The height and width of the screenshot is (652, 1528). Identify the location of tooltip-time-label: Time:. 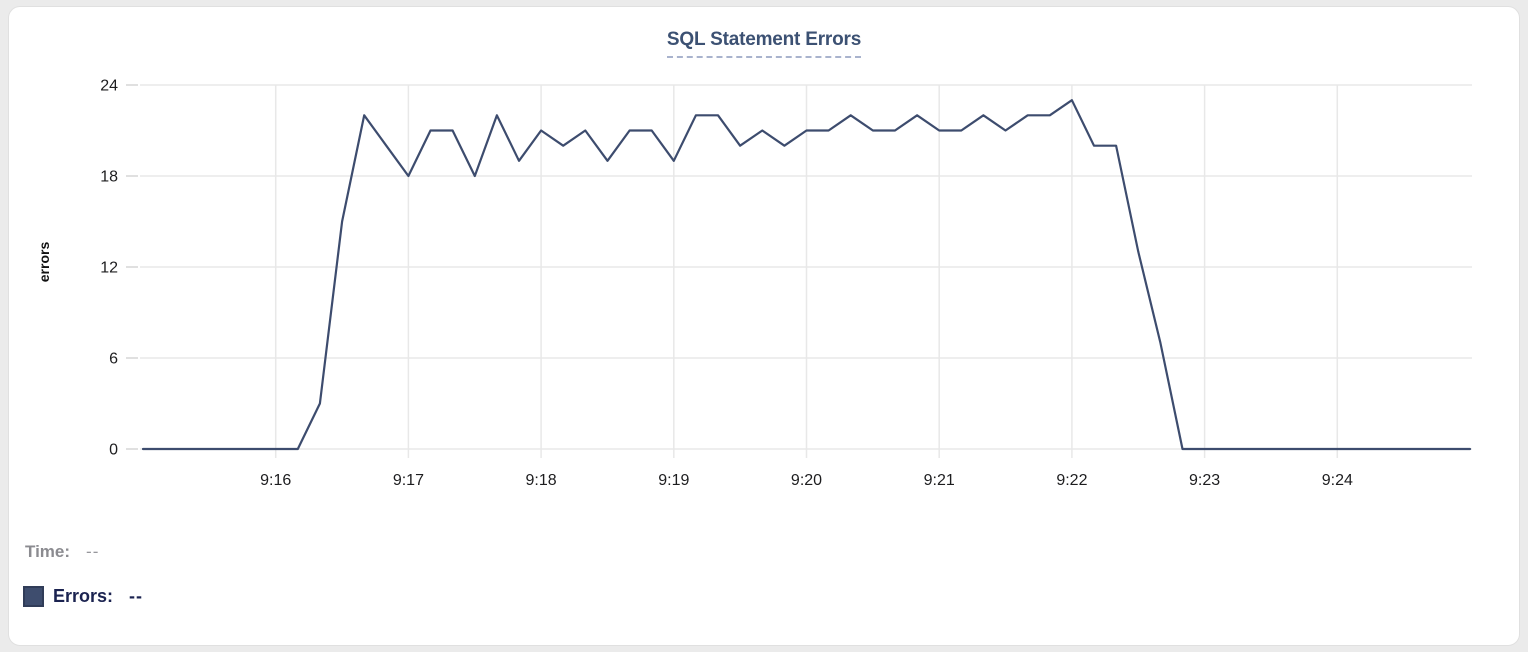
(48, 551).